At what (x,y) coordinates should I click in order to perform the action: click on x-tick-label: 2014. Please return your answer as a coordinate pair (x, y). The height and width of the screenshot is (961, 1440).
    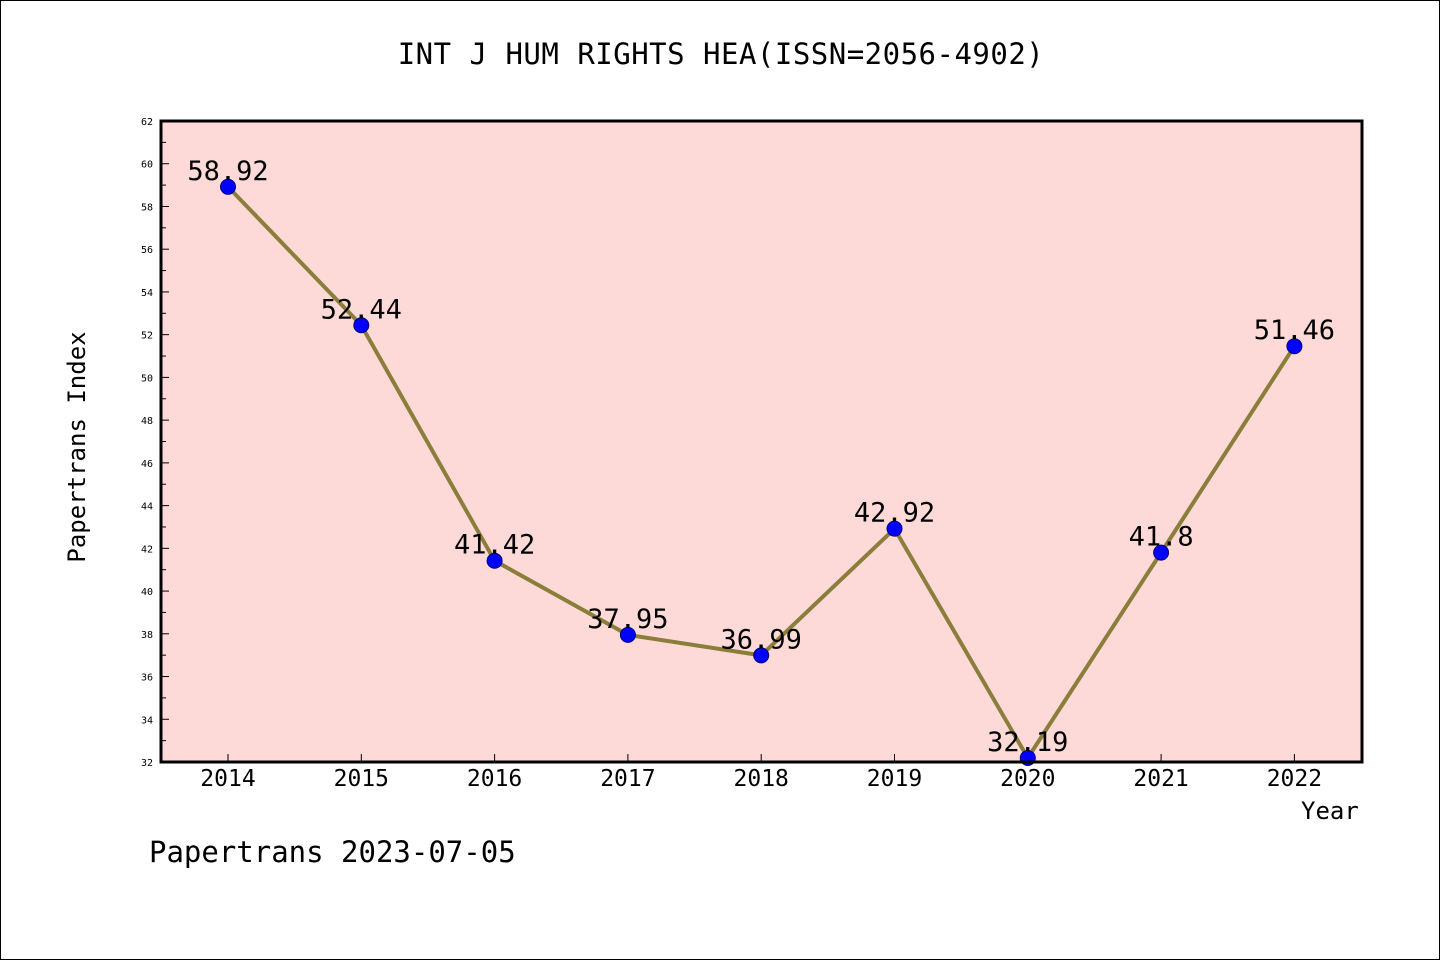
    Looking at the image, I should click on (227, 779).